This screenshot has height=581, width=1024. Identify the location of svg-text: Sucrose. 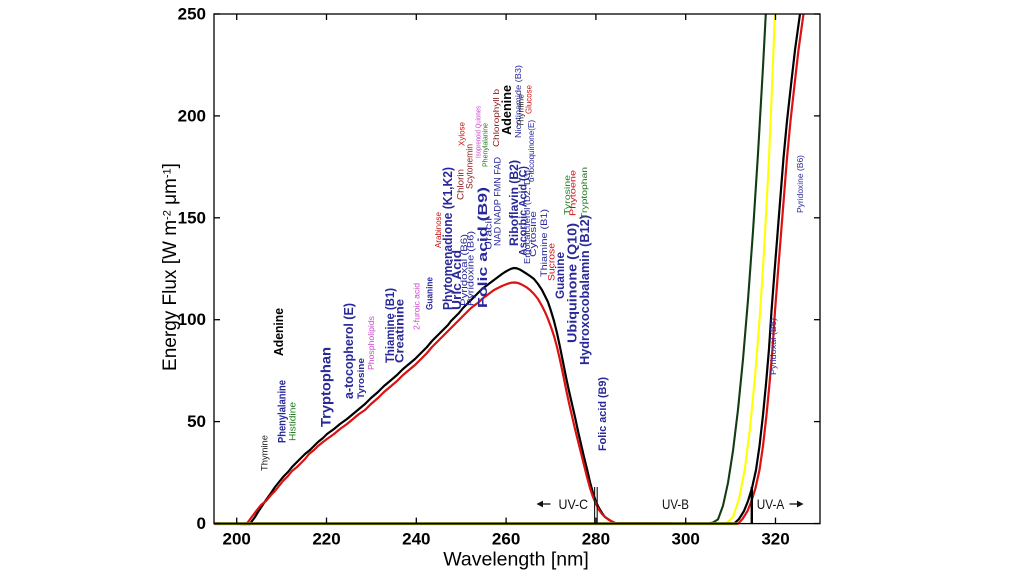
(551, 262).